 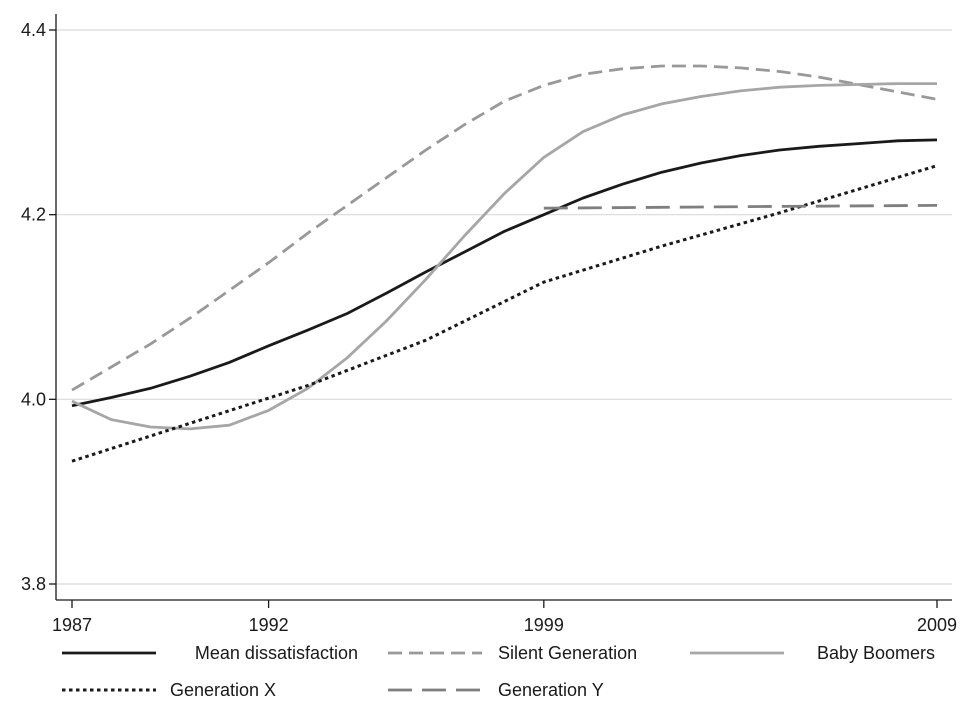 What do you see at coordinates (33, 215) in the screenshot?
I see `y-tick-label-2: 4.2` at bounding box center [33, 215].